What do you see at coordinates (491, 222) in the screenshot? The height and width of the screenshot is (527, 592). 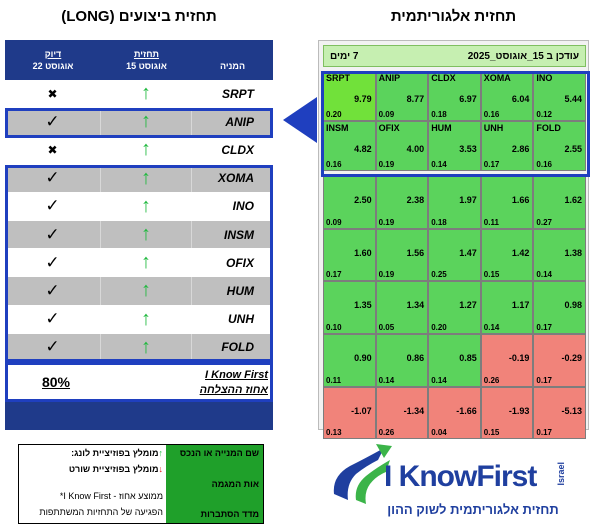 I see `cell-predictability: 0.11` at bounding box center [491, 222].